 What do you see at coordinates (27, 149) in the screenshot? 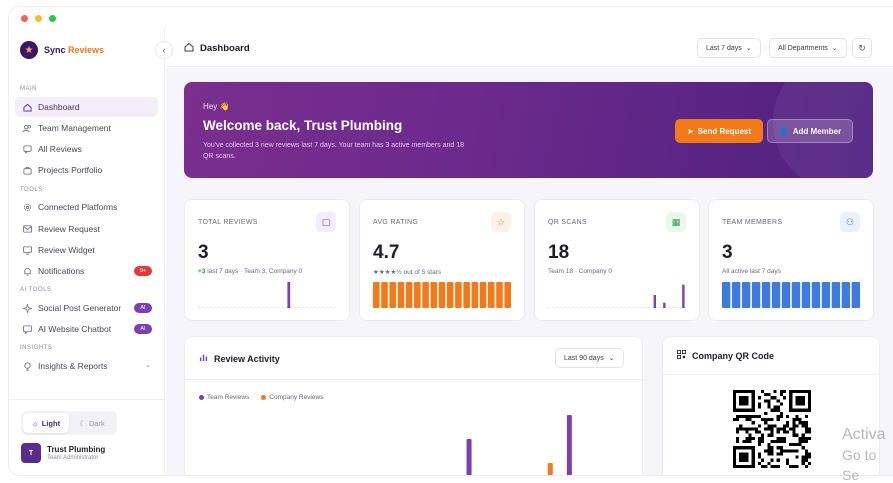
I see `reviews-icon` at bounding box center [27, 149].